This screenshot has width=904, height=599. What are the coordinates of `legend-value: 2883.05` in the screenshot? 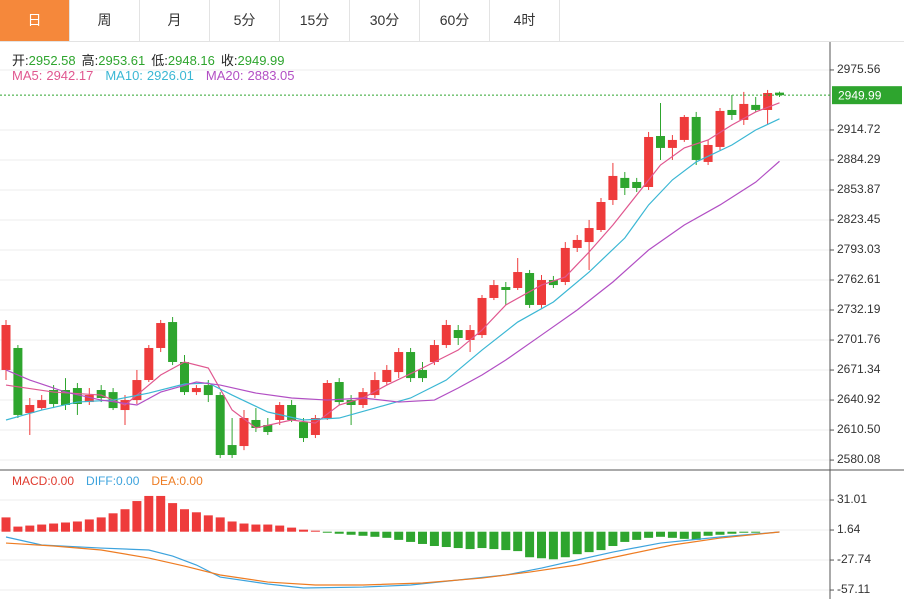 It's located at (271, 75).